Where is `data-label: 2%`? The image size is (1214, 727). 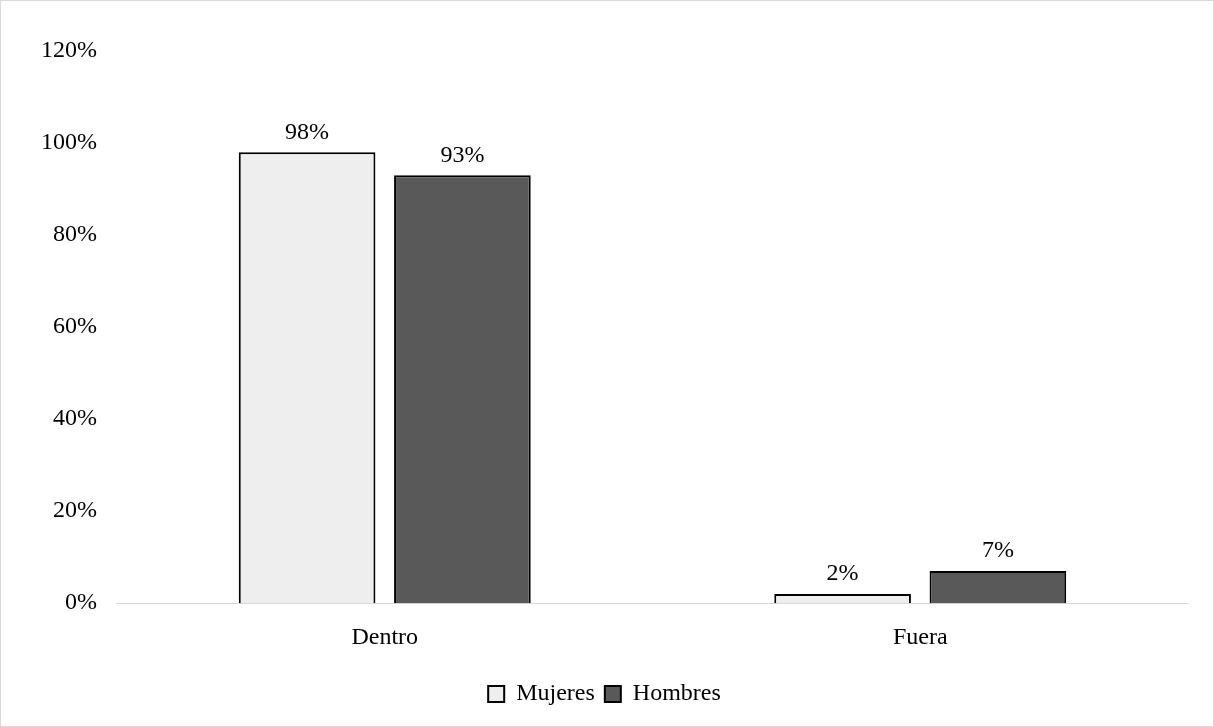
data-label: 2% is located at coordinates (842, 572).